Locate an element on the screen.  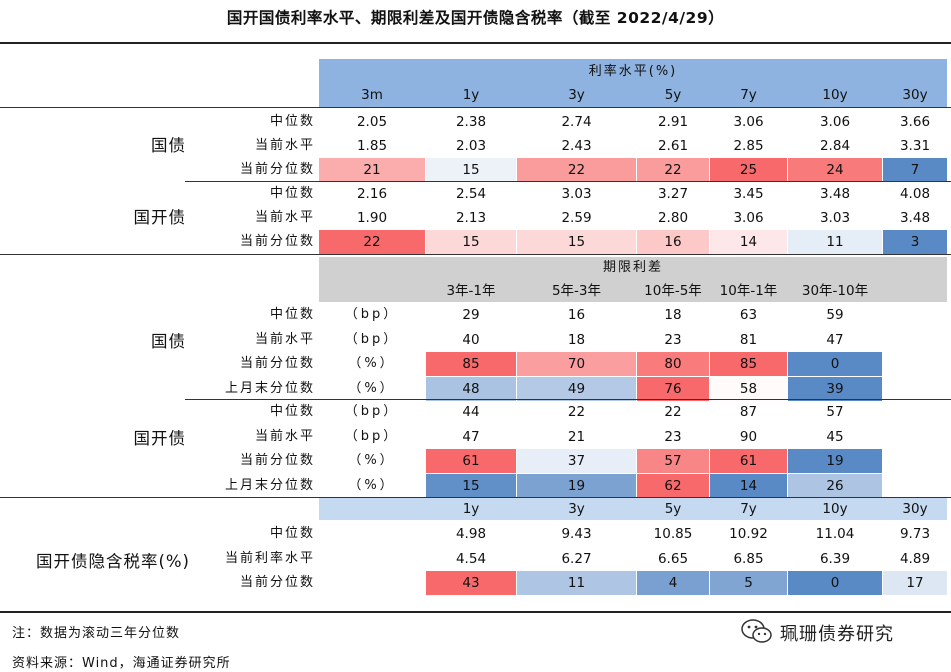
heat-cell: 43 is located at coordinates (471, 583).